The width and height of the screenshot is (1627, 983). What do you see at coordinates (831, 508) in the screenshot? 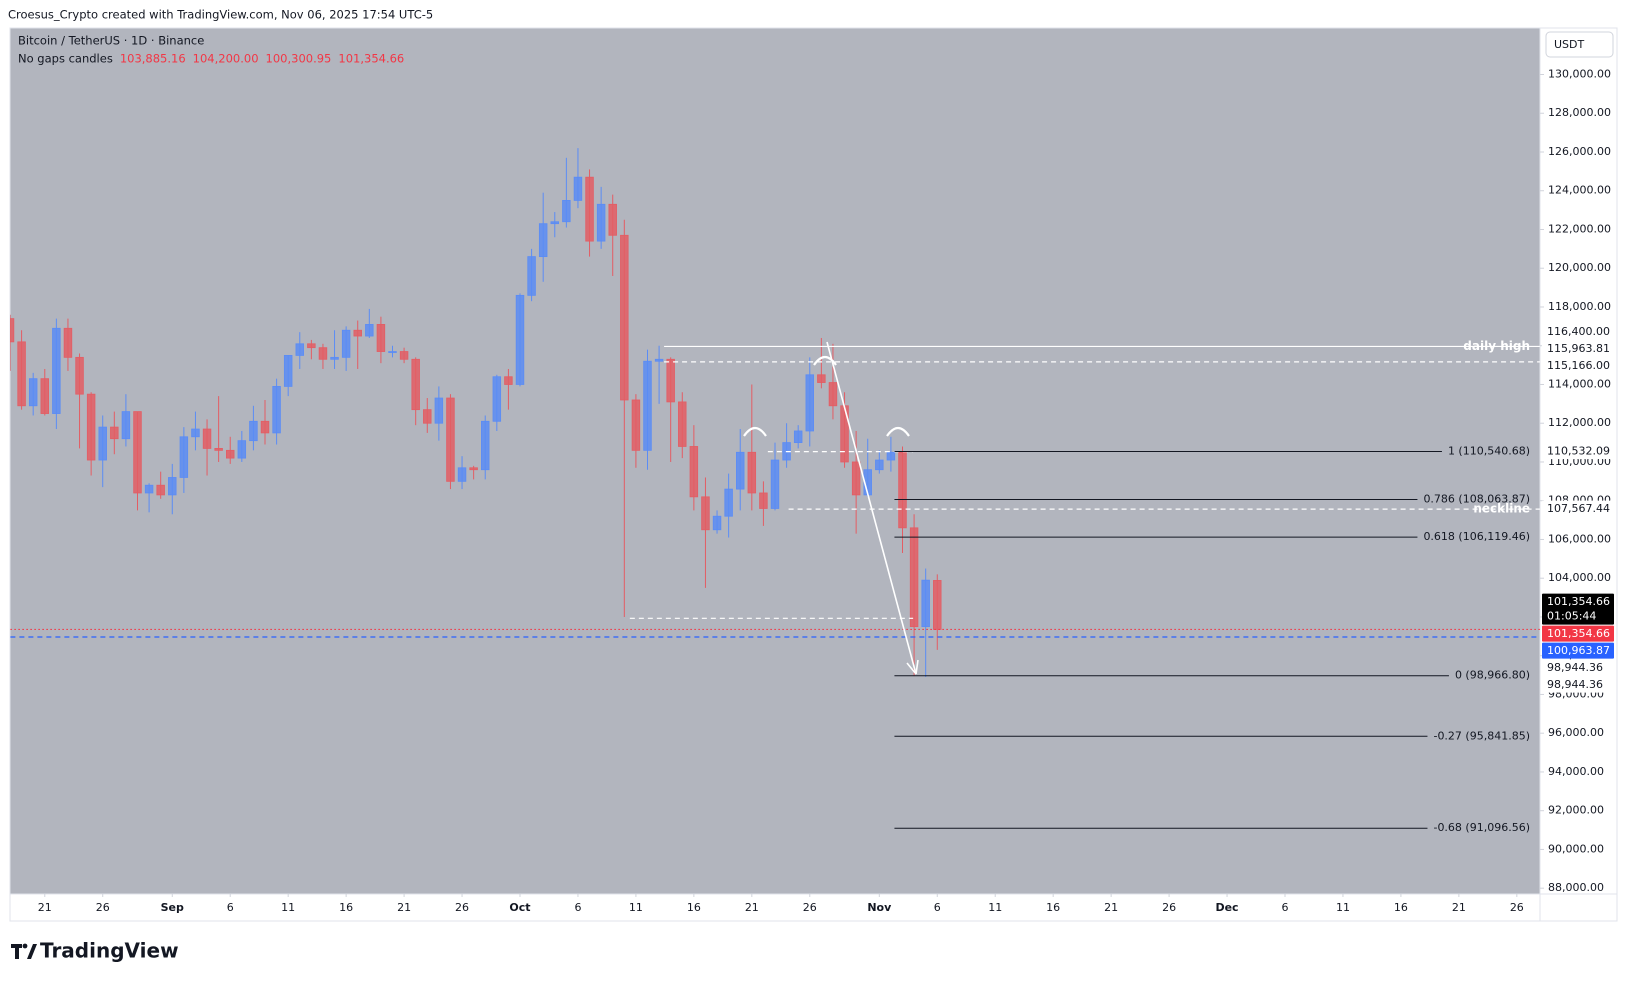
I see `annotations` at bounding box center [831, 508].